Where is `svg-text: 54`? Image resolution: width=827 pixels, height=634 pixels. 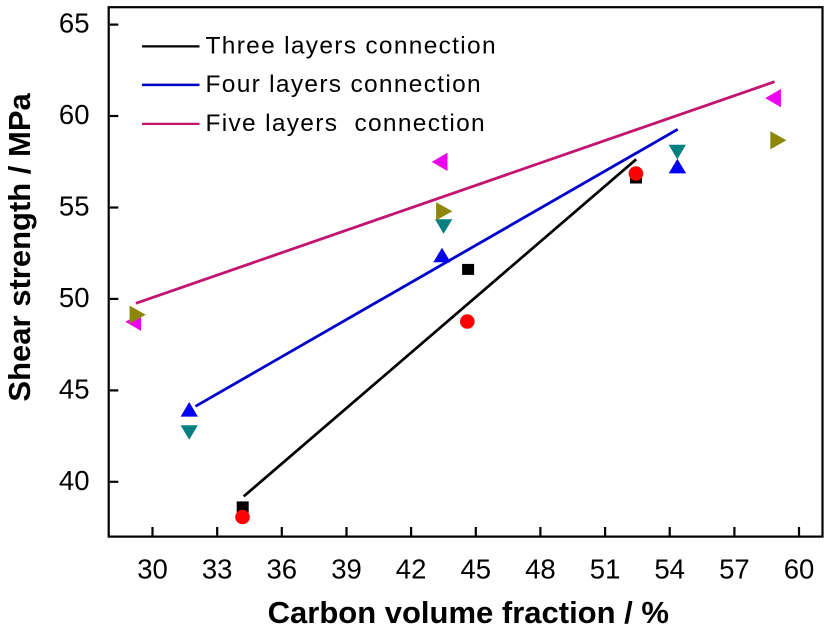
svg-text: 54 is located at coordinates (669, 569).